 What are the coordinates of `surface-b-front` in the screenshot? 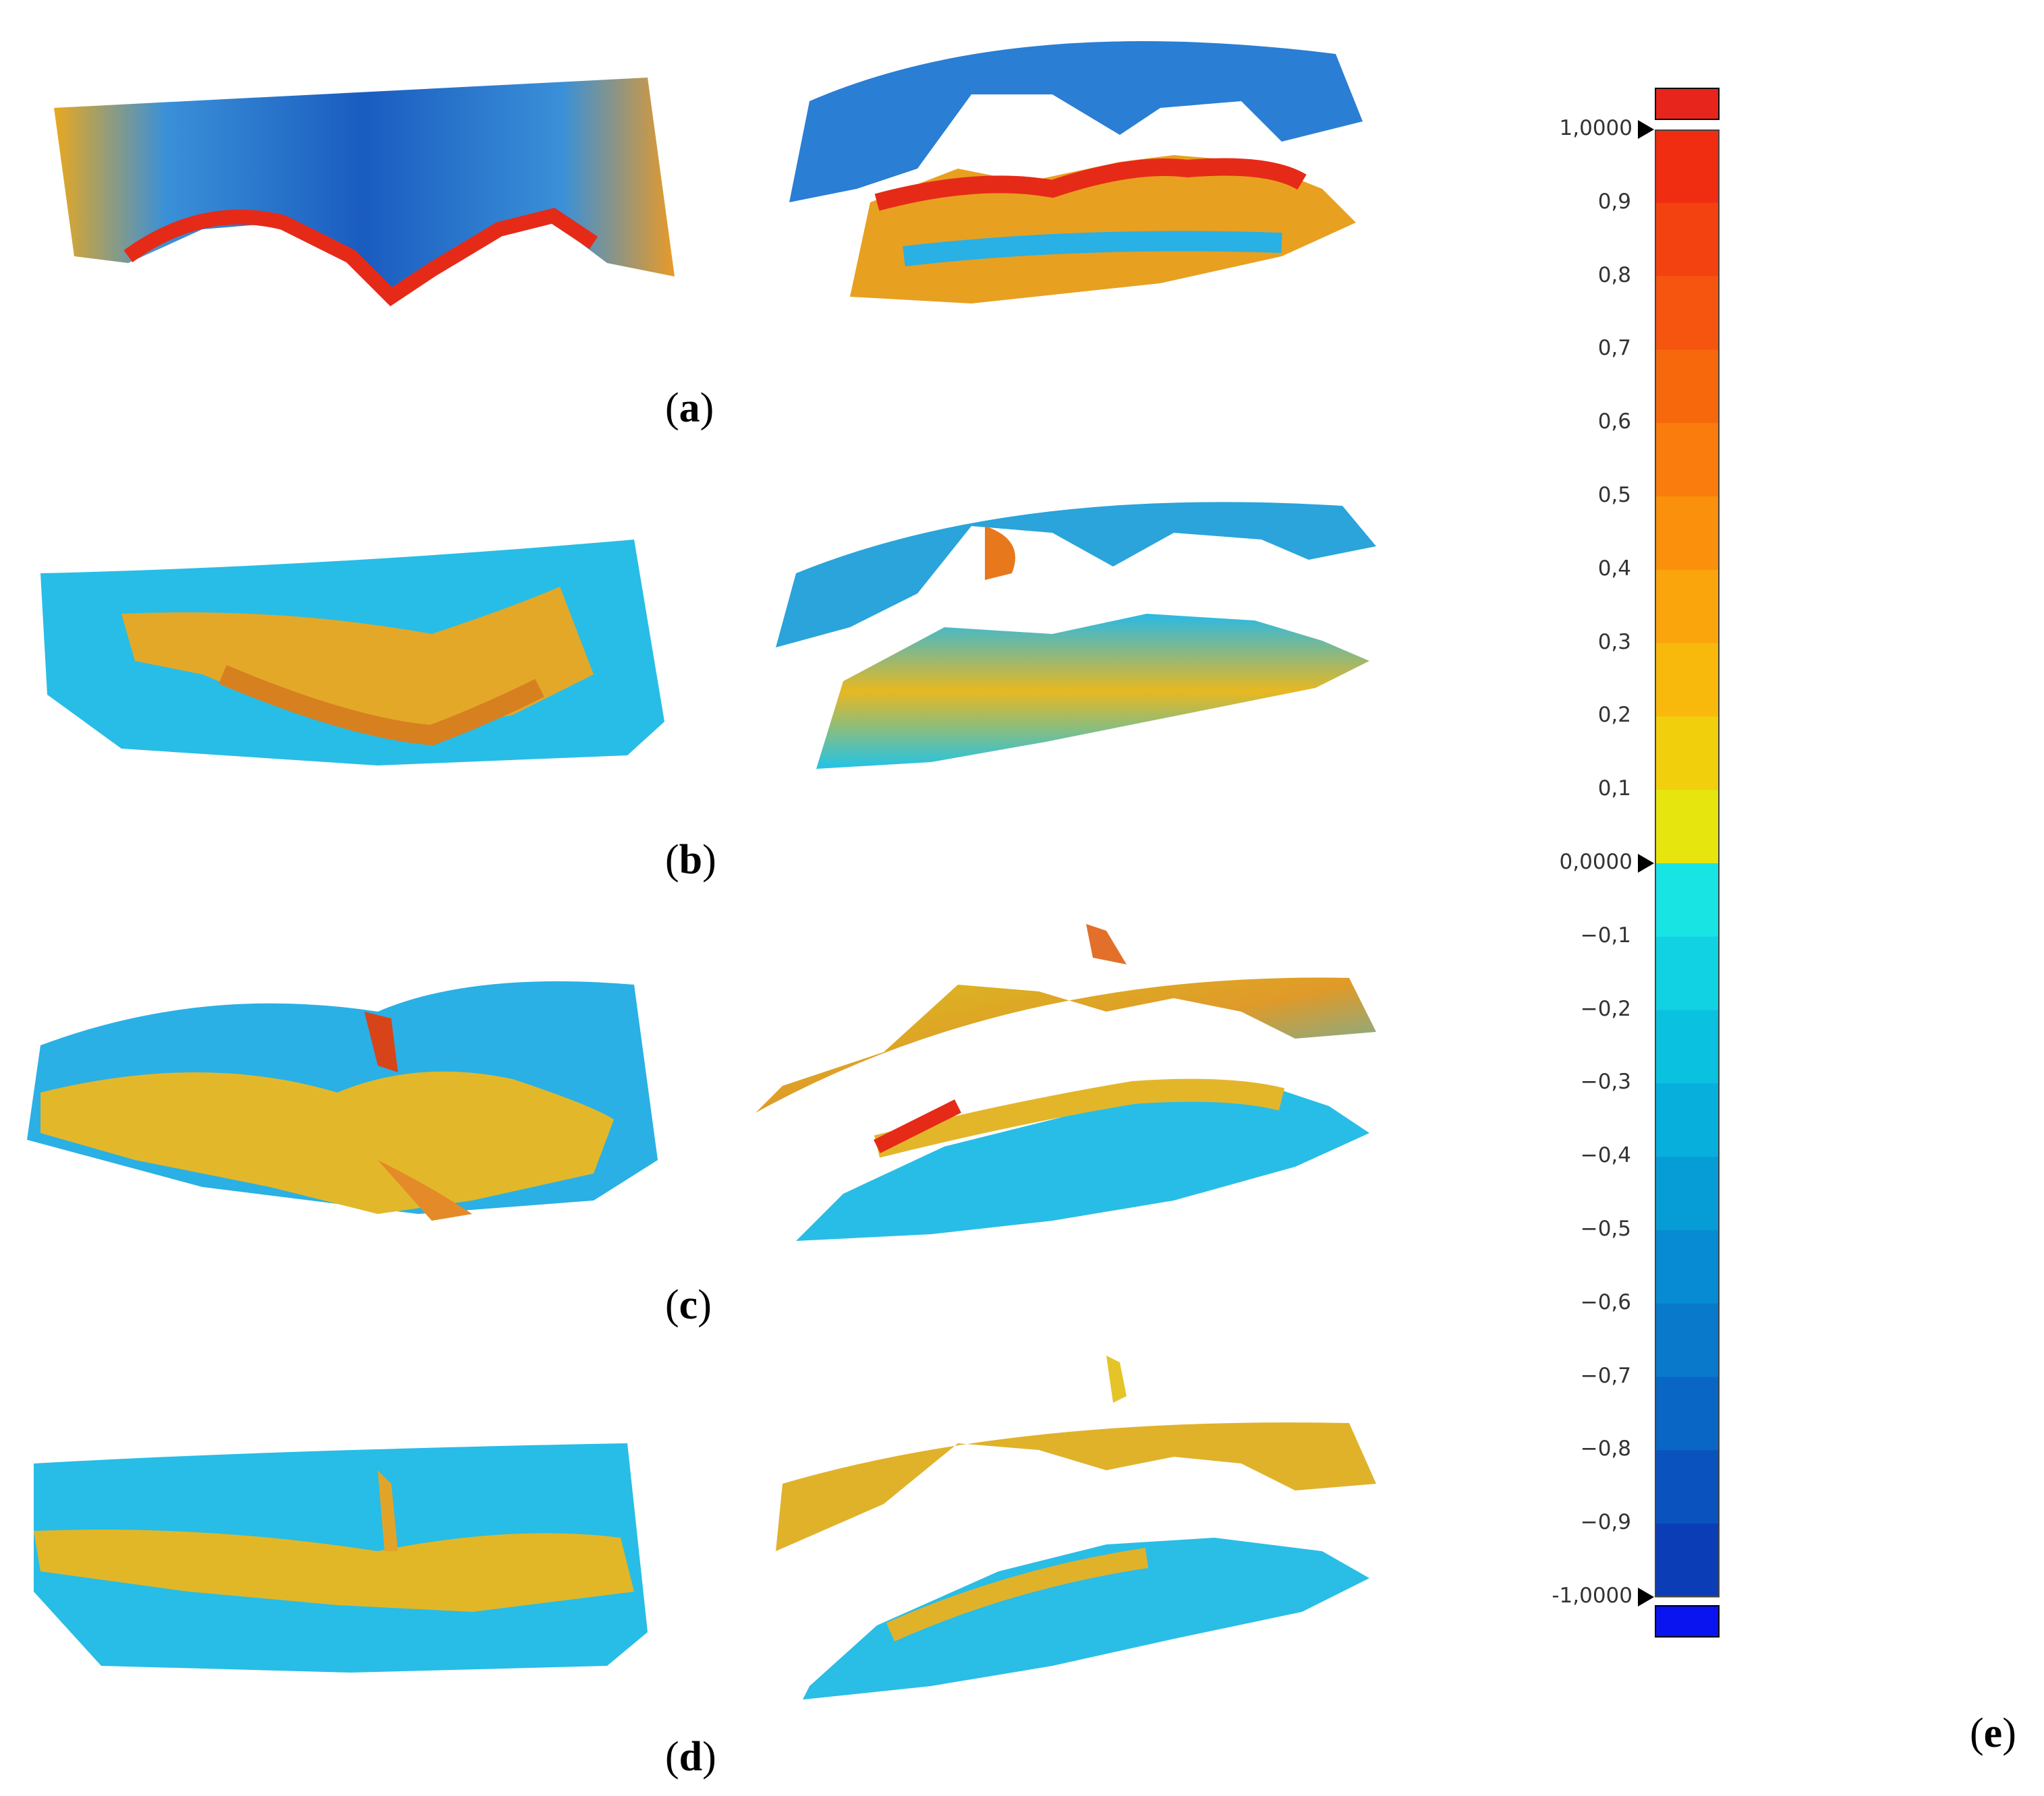 It's located at (352, 653).